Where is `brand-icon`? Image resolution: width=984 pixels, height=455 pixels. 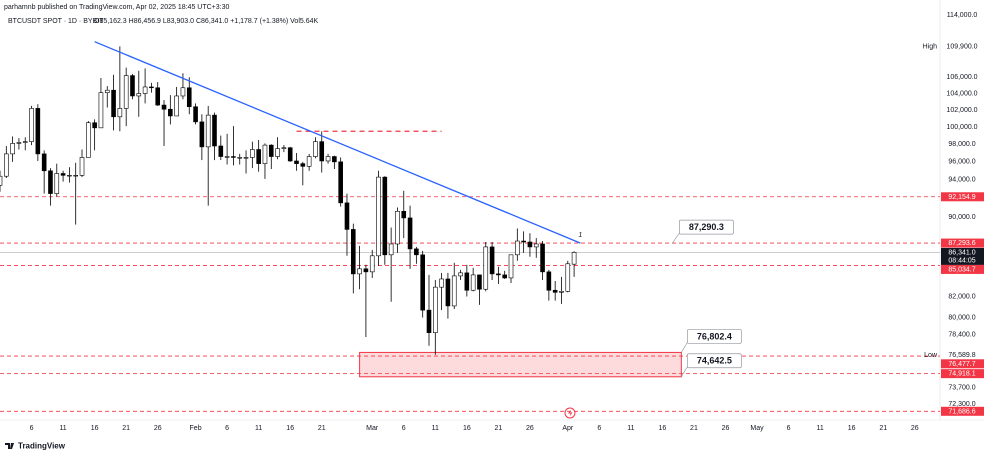 brand-icon is located at coordinates (9, 446).